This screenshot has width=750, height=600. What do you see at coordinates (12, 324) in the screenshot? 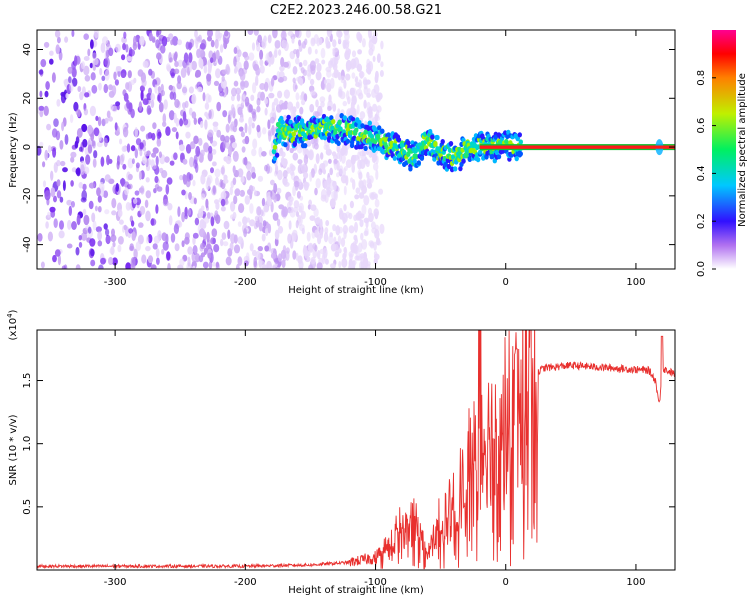
I see `snr-multiplier: (x104)` at bounding box center [12, 324].